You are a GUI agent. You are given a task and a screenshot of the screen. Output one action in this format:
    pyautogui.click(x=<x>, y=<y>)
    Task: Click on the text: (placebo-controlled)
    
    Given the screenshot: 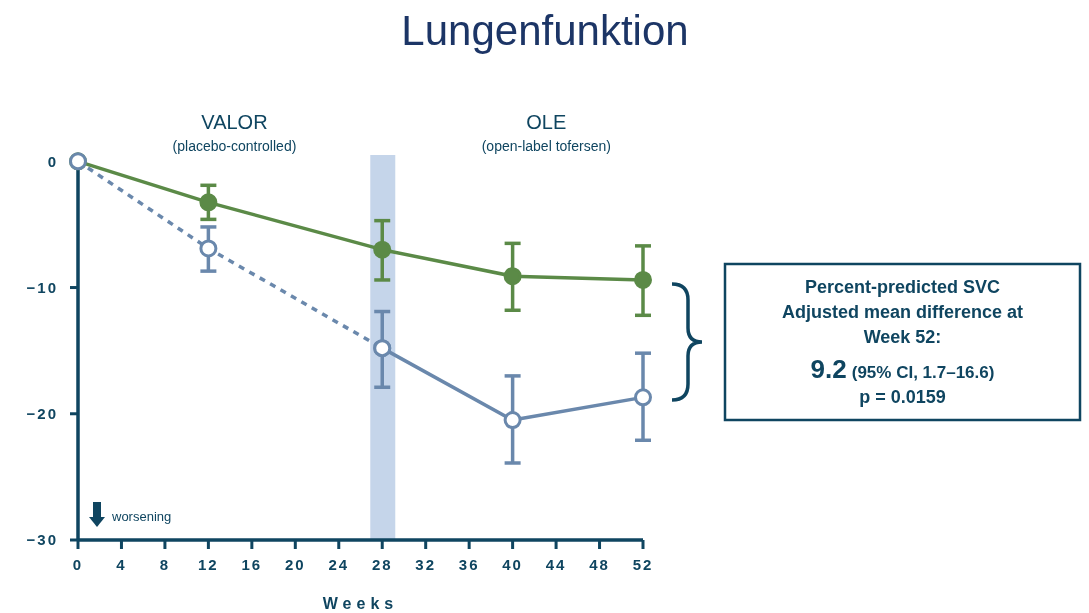 What is the action you would take?
    pyautogui.click(x=234, y=146)
    